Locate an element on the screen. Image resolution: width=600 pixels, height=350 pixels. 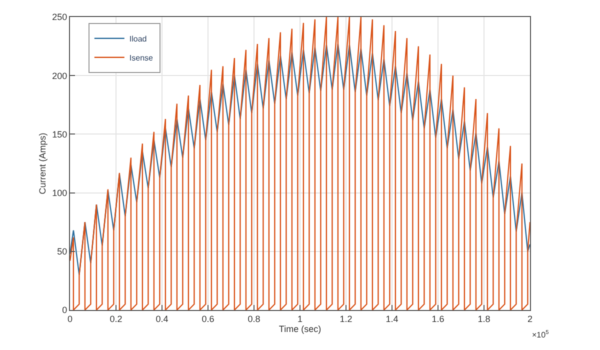
x-tick-label: 1.6 is located at coordinates (438, 319).